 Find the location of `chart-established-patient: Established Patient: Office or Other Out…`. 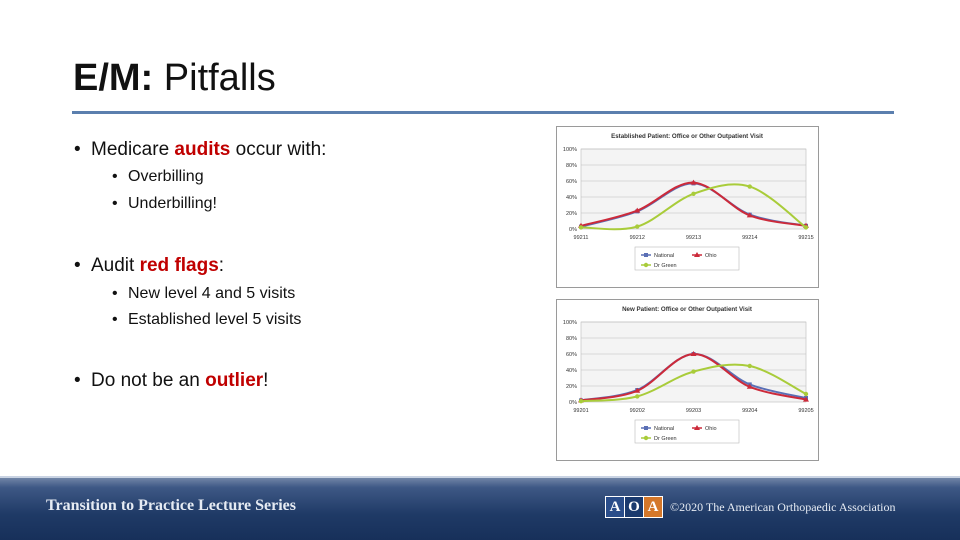

chart-established-patient: Established Patient: Office or Other Out… is located at coordinates (687, 207).